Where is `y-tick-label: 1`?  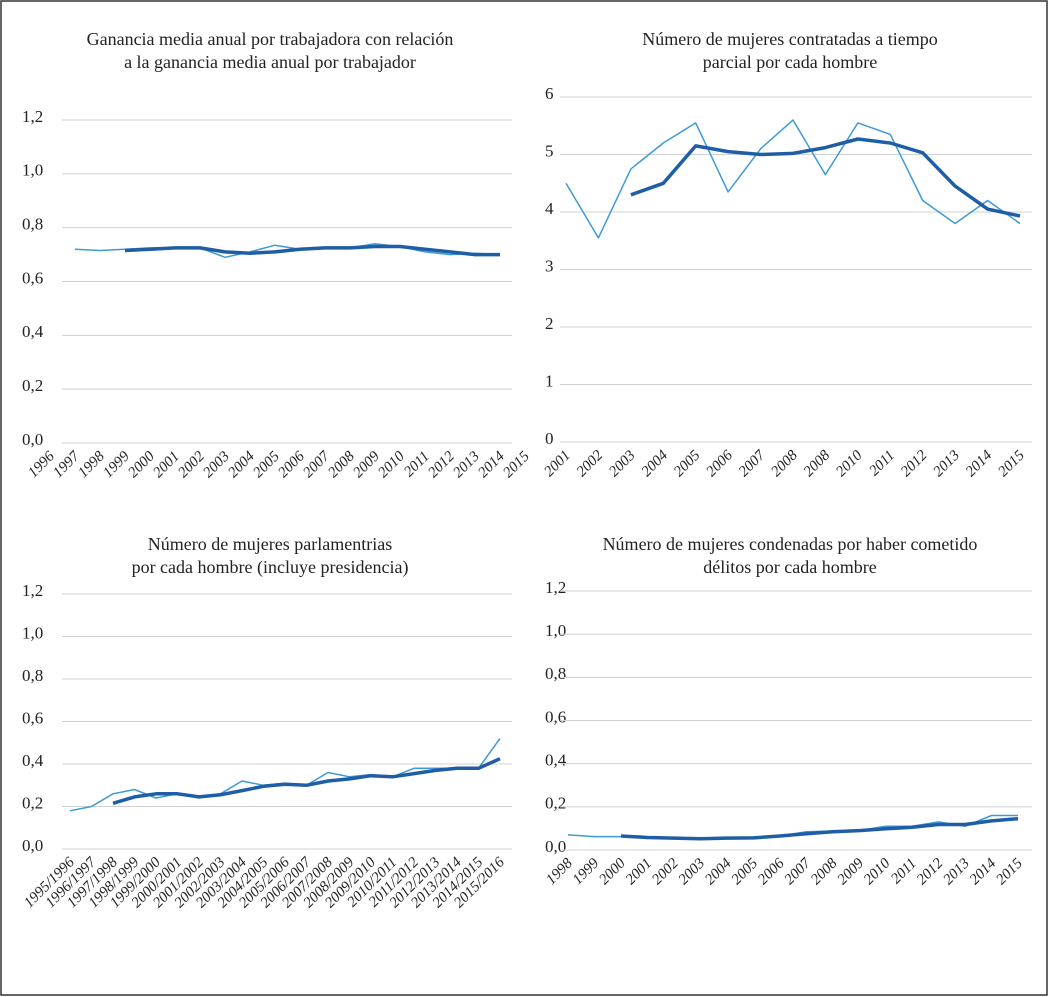
y-tick-label: 1 is located at coordinates (549, 380).